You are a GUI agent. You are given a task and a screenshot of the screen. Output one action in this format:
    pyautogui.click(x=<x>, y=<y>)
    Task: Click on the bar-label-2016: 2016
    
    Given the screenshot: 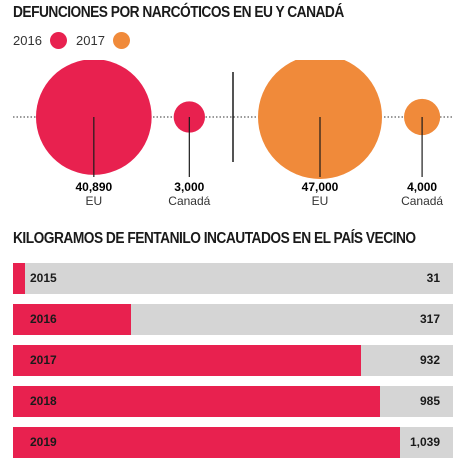 What is the action you would take?
    pyautogui.click(x=43, y=319)
    